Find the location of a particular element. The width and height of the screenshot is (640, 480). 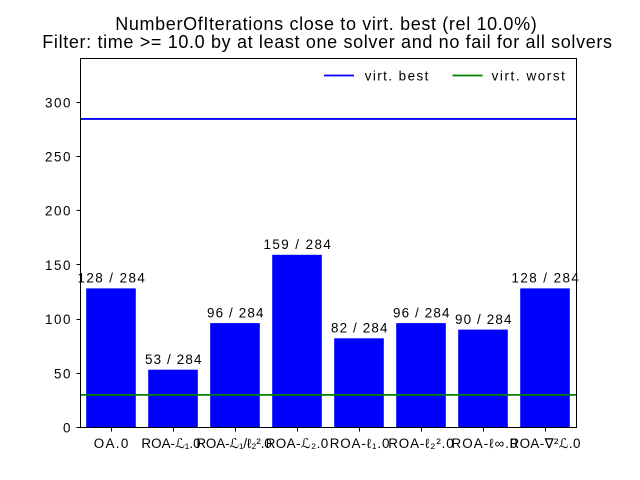

svg-text: ROA-ℒ₁.0 is located at coordinates (170, 443).